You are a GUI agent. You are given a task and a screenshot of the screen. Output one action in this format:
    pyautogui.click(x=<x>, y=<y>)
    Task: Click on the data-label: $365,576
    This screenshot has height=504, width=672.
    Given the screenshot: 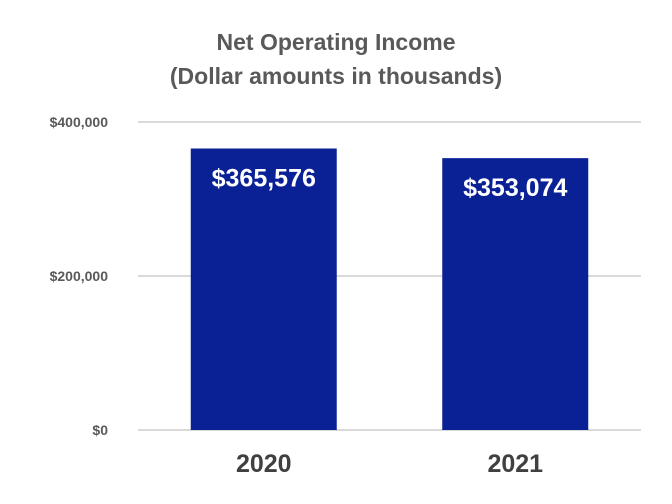 What is the action you would take?
    pyautogui.click(x=264, y=179)
    